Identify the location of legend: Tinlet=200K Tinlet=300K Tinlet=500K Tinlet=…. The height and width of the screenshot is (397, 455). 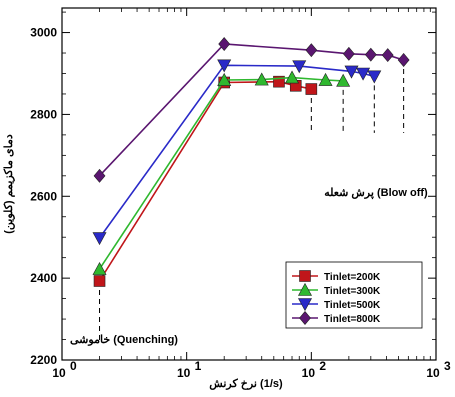
(354, 295).